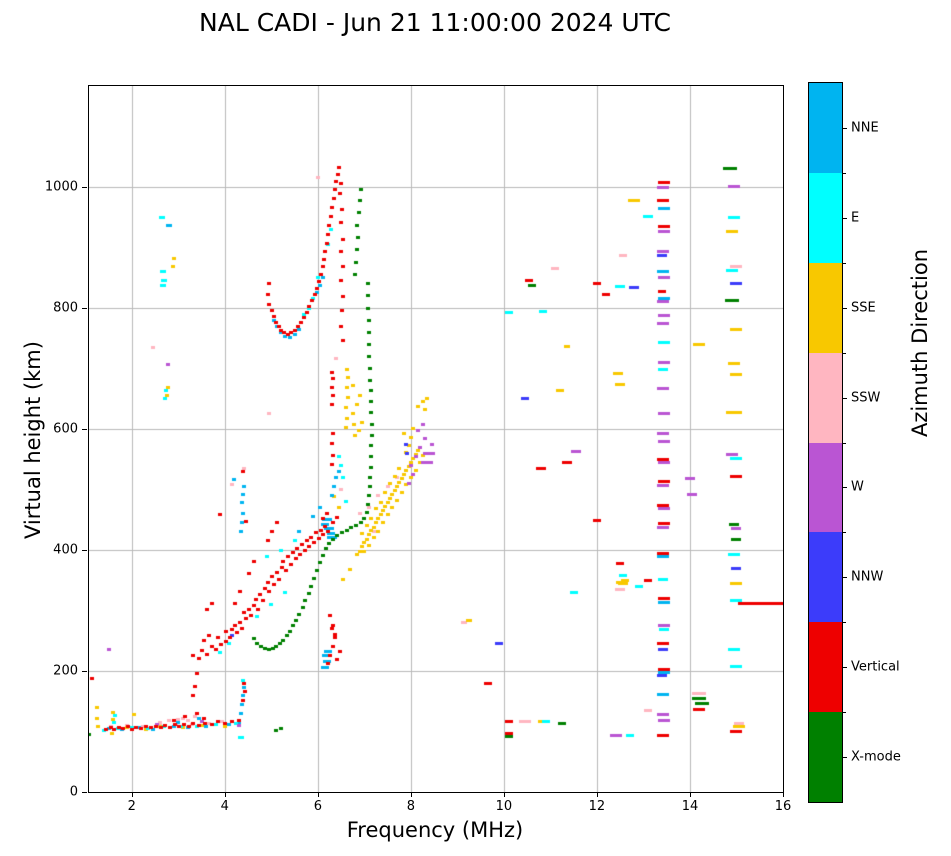 Image resolution: width=951 pixels, height=856 pixels. I want to click on colorbar-segment-vertical, so click(825, 667).